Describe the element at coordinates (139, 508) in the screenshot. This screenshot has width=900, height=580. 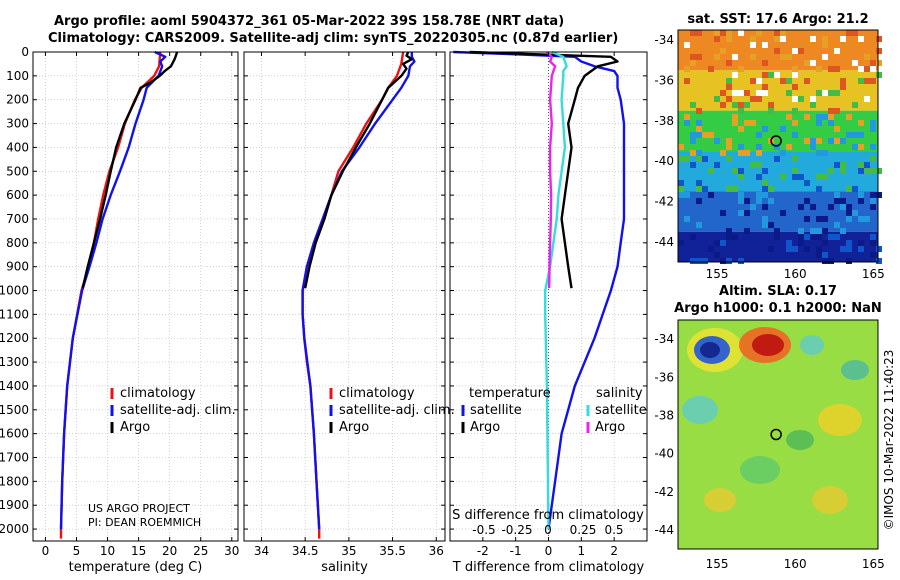
I see `credit-project: US ARGO PROJECT` at that location.